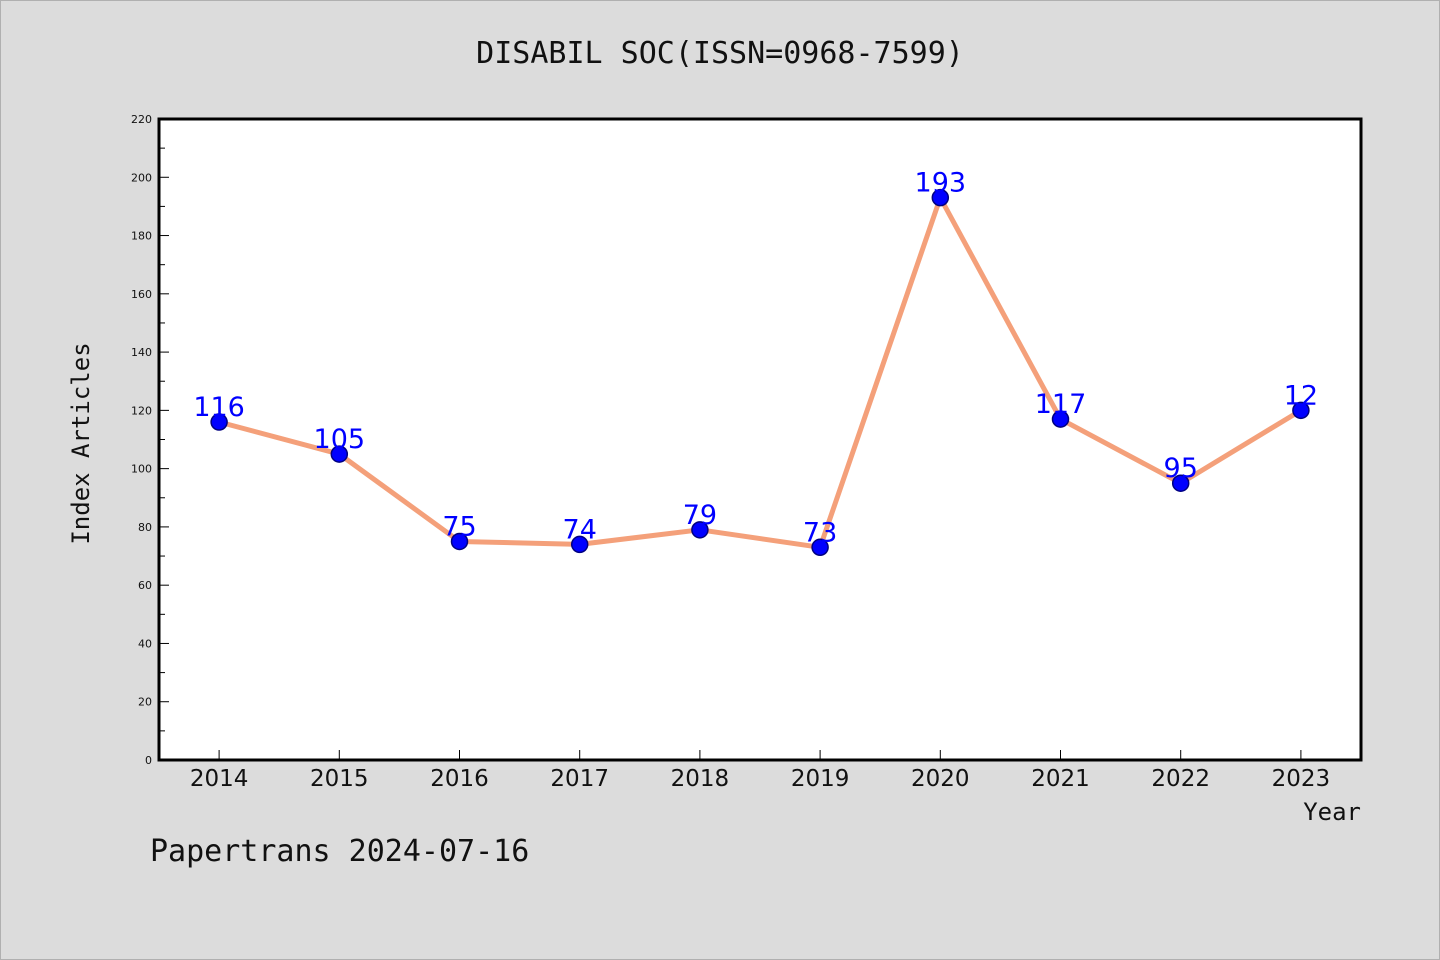  I want to click on data-label: 105, so click(340, 439).